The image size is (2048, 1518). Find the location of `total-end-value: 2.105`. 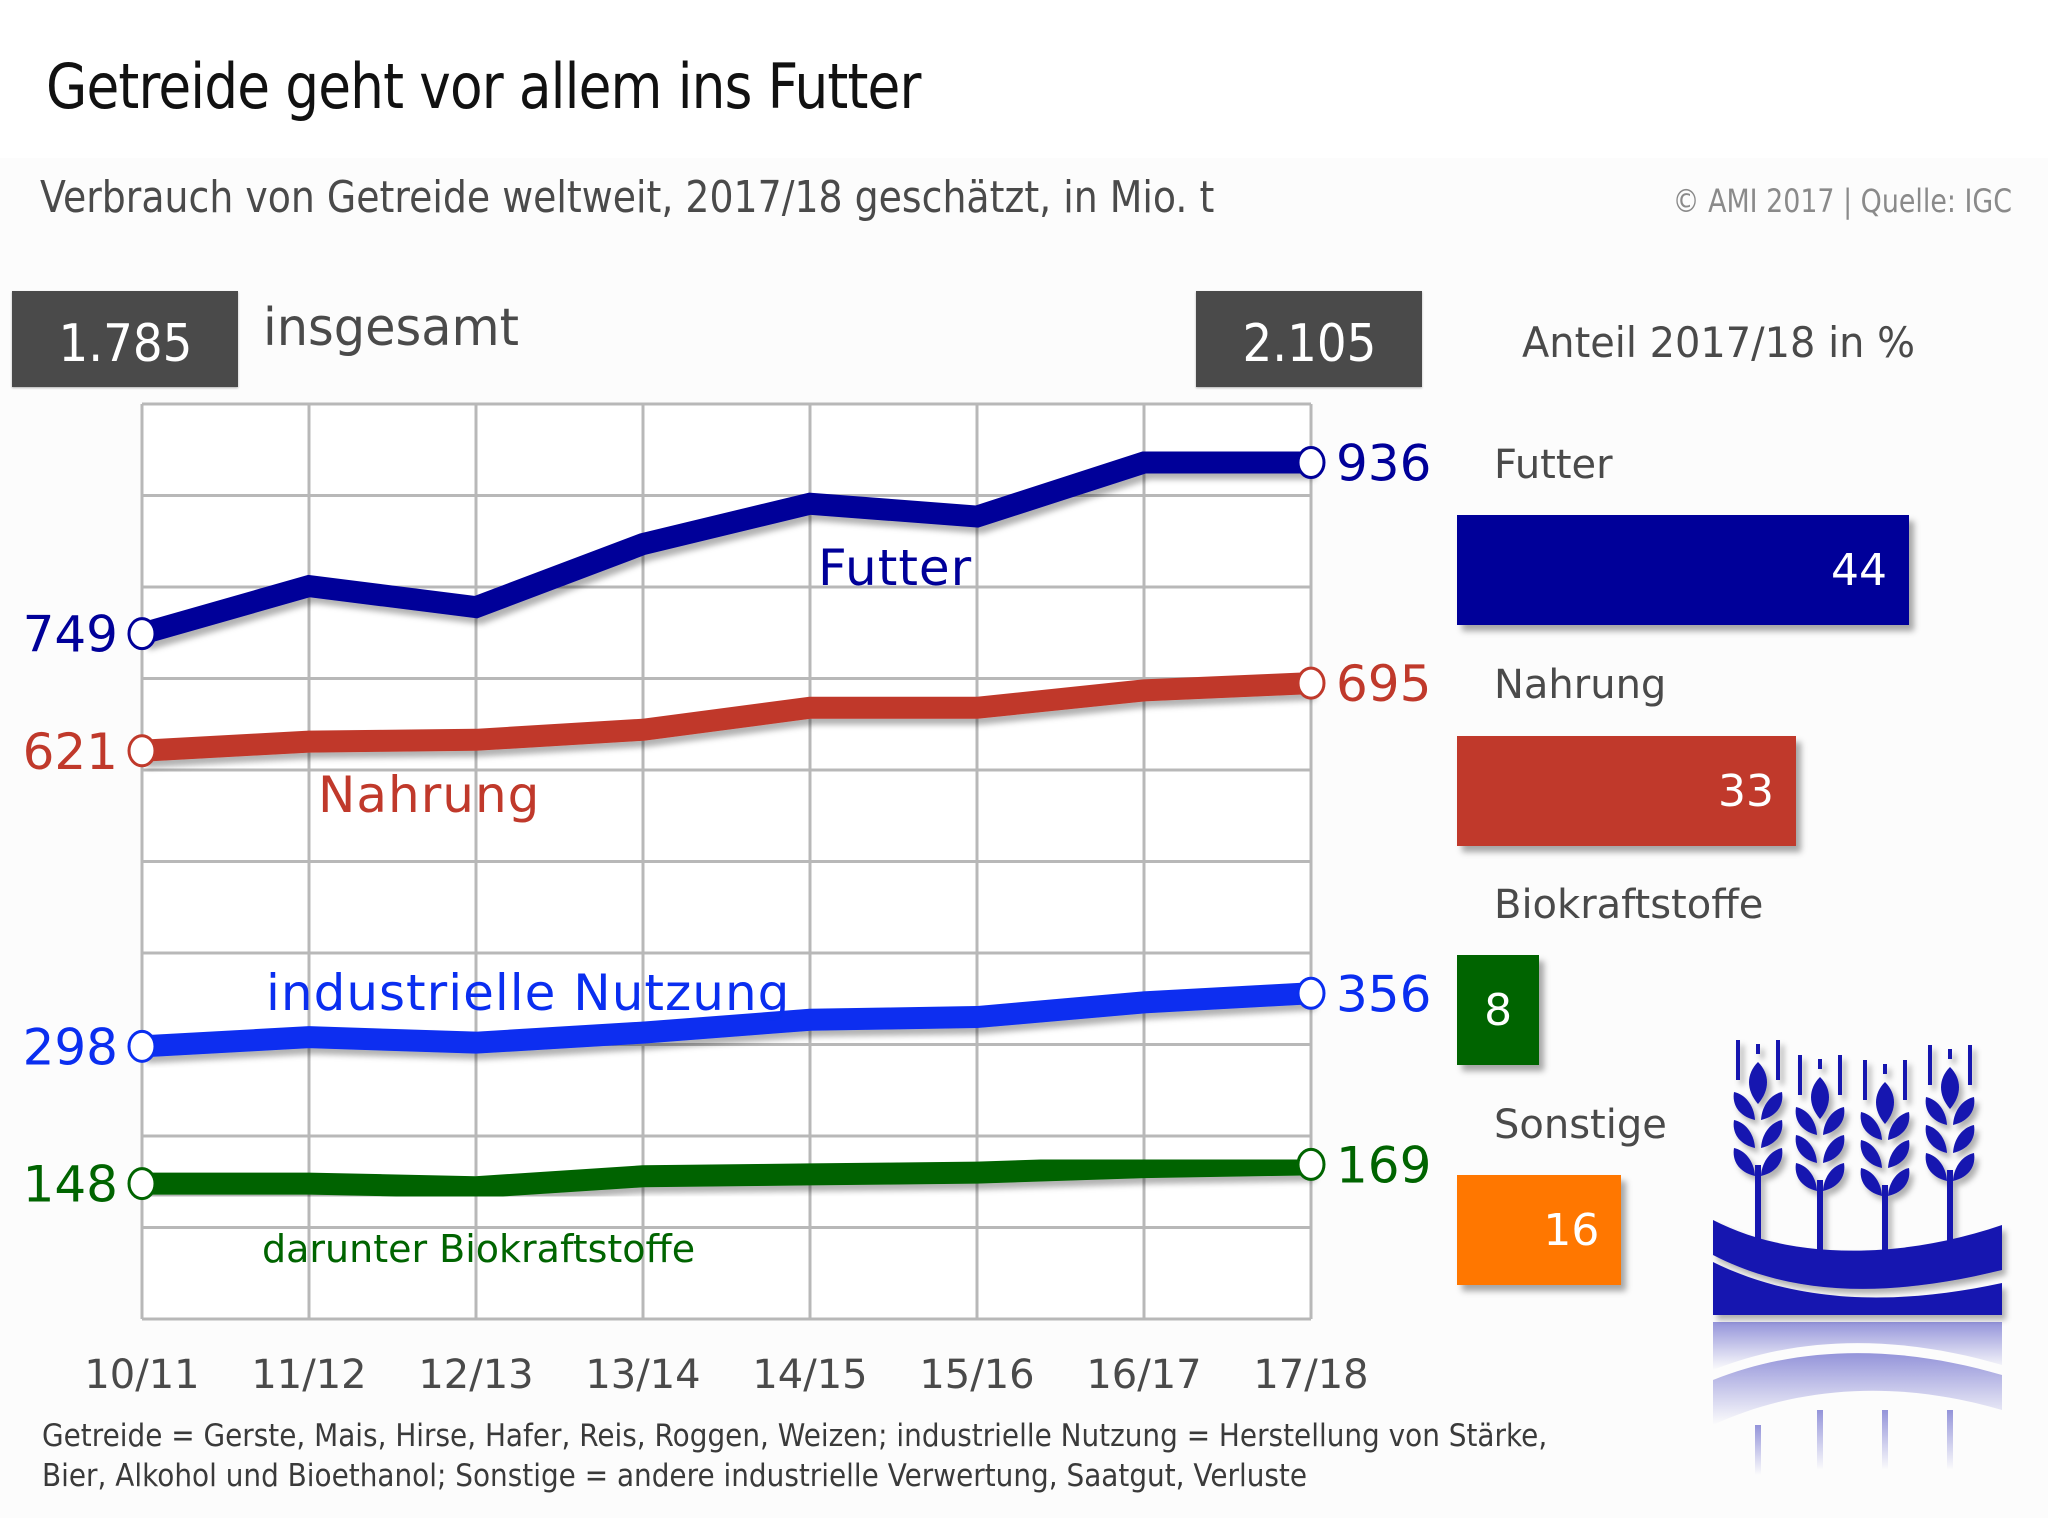

total-end-value: 2.105 is located at coordinates (1309, 344).